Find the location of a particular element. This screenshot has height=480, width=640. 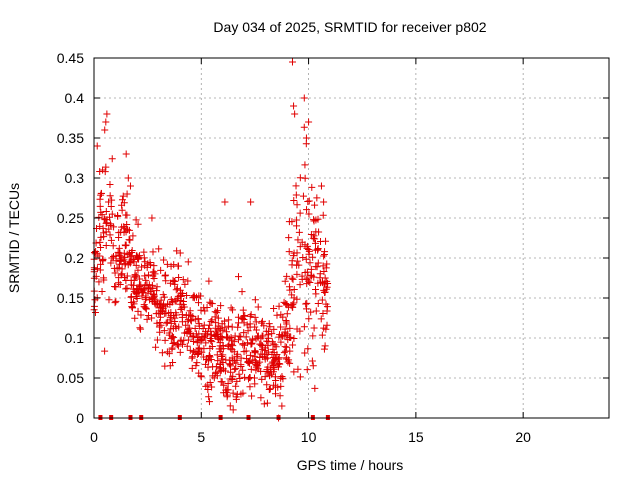

x-tick-label: 20 is located at coordinates (523, 437).